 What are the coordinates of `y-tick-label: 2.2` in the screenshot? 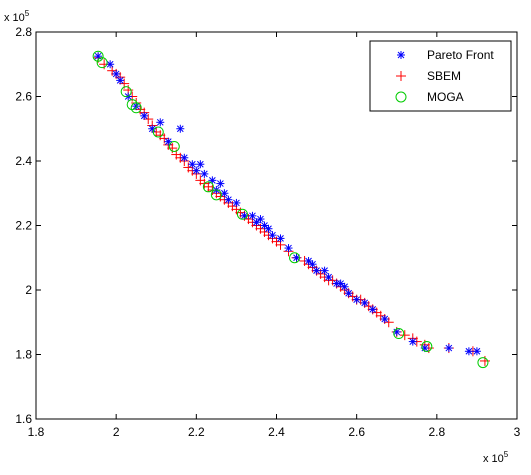 It's located at (23, 226).